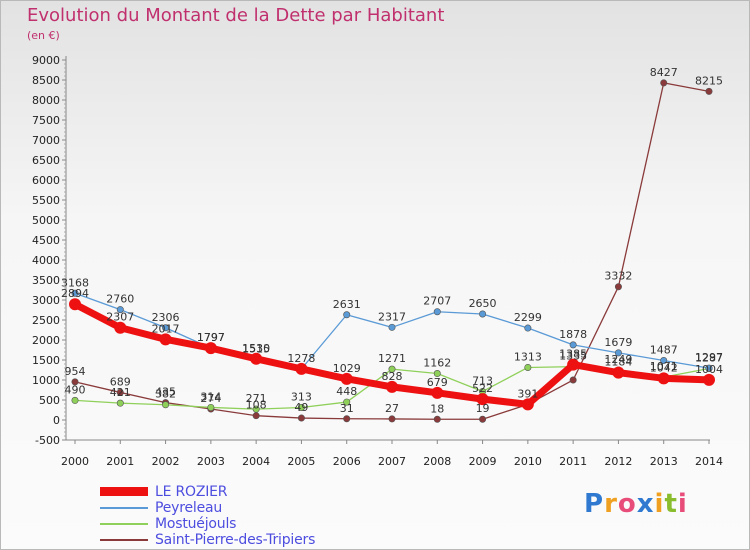 This screenshot has height=550, width=750. Describe the element at coordinates (527, 393) in the screenshot. I see `data-label: 391` at that location.